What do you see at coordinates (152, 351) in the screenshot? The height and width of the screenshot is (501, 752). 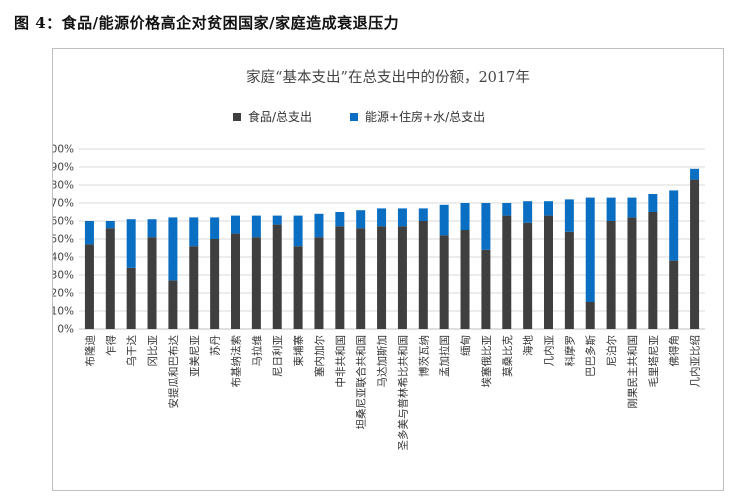 I see `x-tick-label: 冈比亚` at bounding box center [152, 351].